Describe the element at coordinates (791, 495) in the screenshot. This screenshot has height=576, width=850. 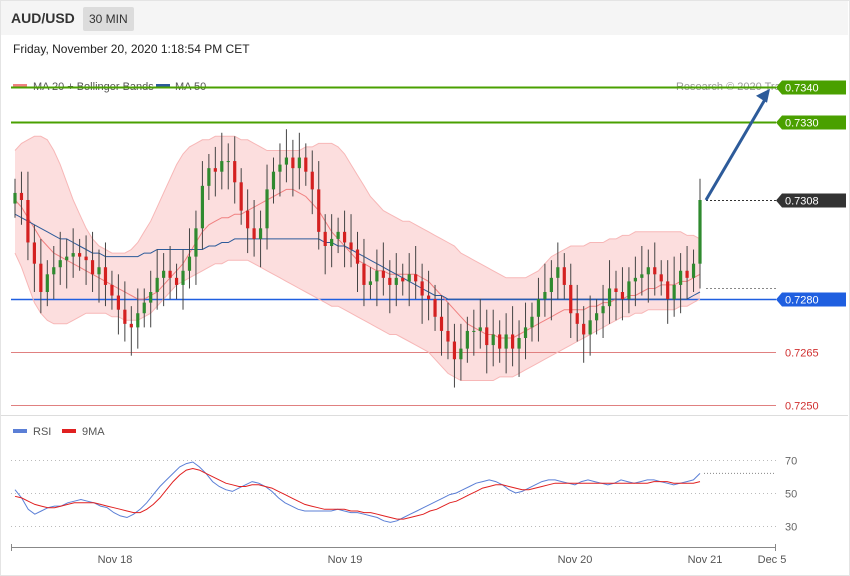
I see `rsi-tick-label: 50` at that location.